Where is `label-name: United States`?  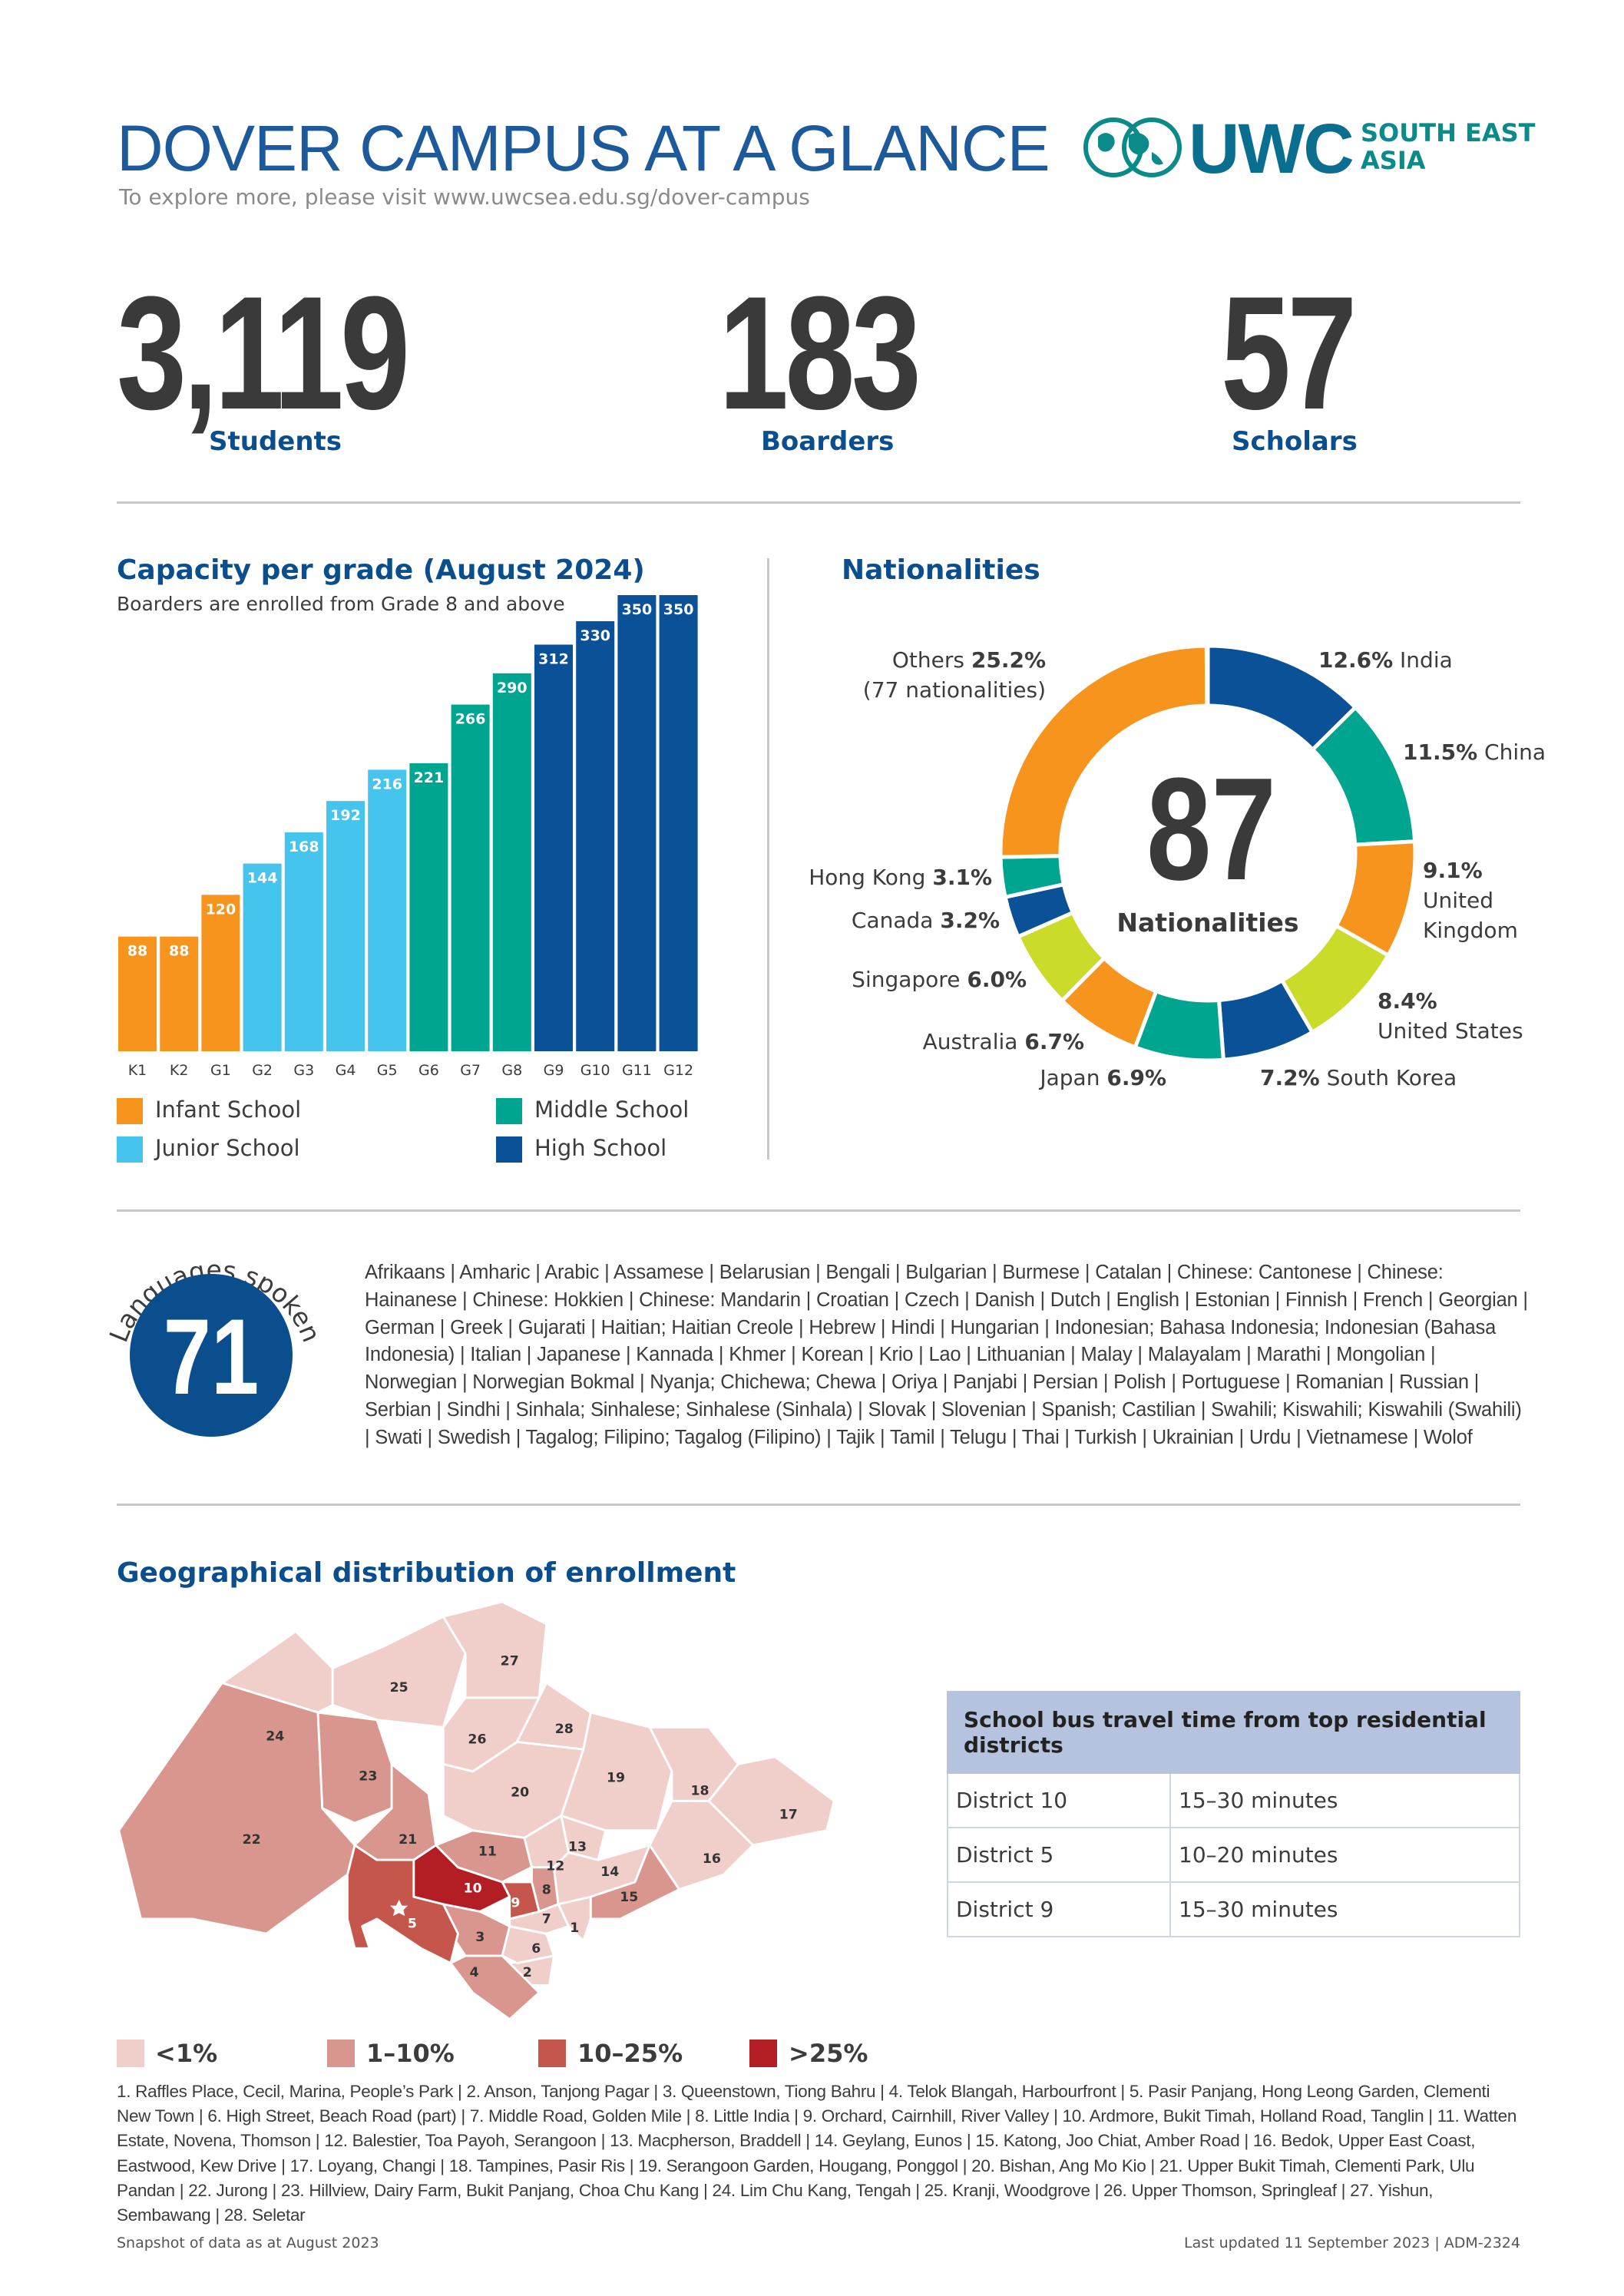 label-name: United States is located at coordinates (1450, 1031).